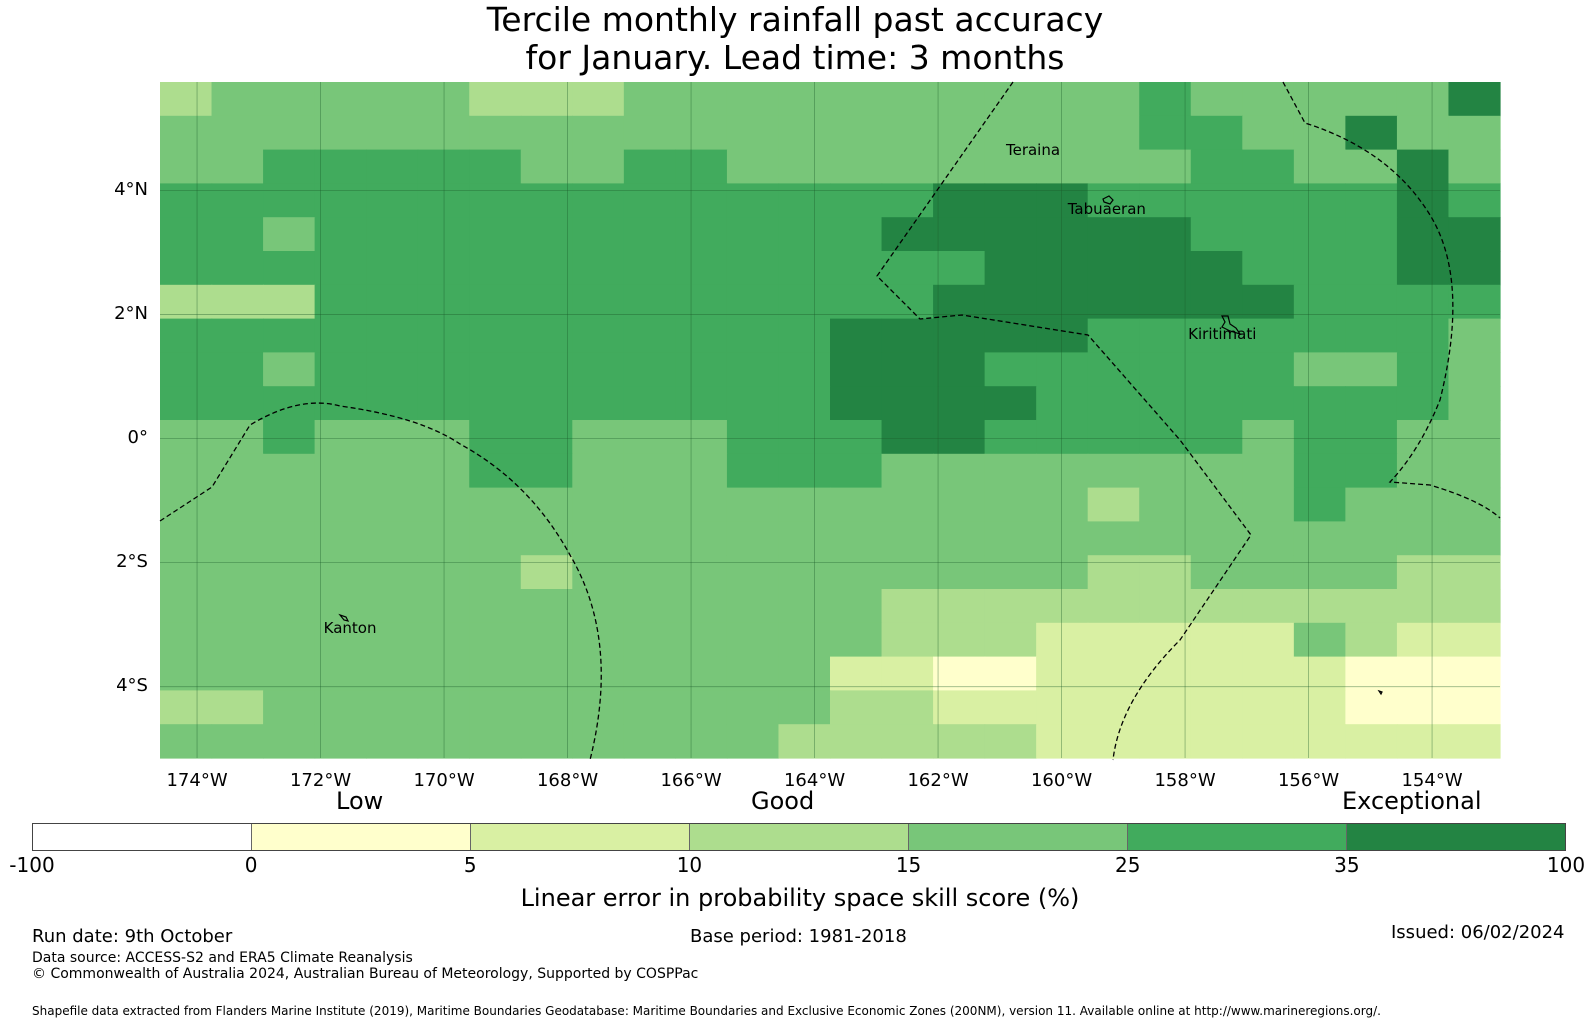 The image size is (1590, 1020). Describe the element at coordinates (1108, 200) in the screenshot. I see `tabuaeran-island-outline` at that location.